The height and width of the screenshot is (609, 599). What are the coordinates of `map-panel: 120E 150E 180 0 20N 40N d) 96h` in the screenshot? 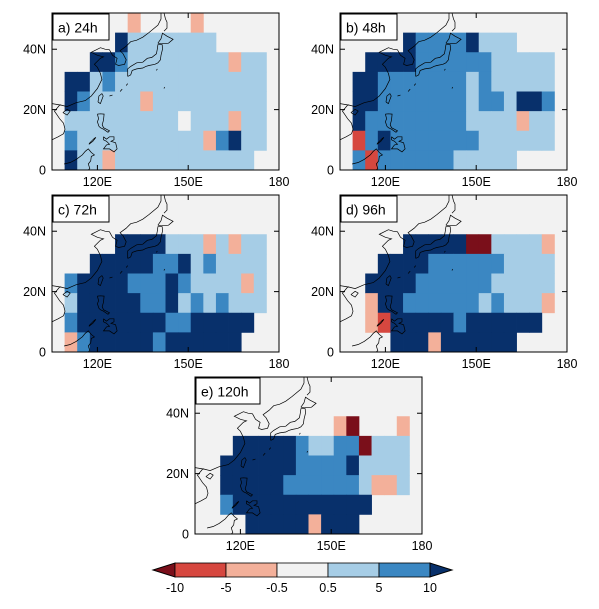 It's located at (444, 282).